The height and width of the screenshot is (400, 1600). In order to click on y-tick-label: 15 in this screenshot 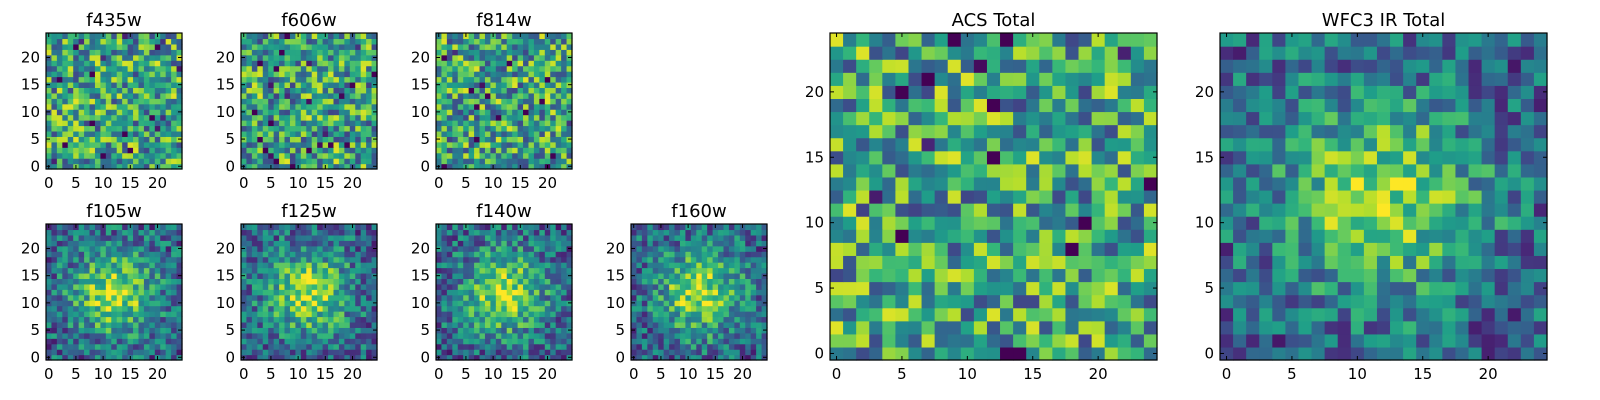, I will do `click(615, 276)`.